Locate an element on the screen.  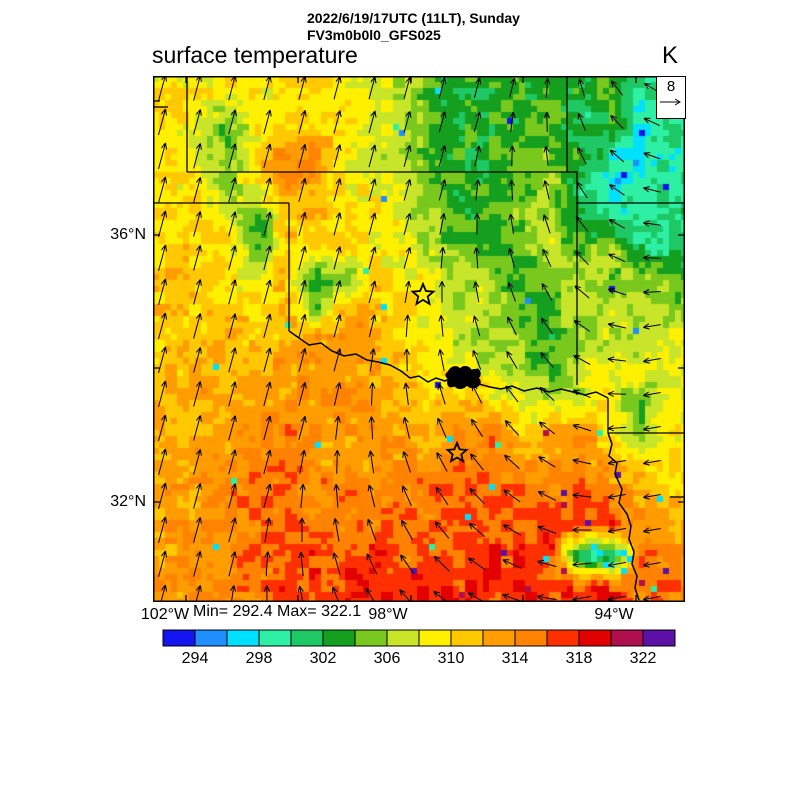
plot-title: surface temperature is located at coordinates (255, 55).